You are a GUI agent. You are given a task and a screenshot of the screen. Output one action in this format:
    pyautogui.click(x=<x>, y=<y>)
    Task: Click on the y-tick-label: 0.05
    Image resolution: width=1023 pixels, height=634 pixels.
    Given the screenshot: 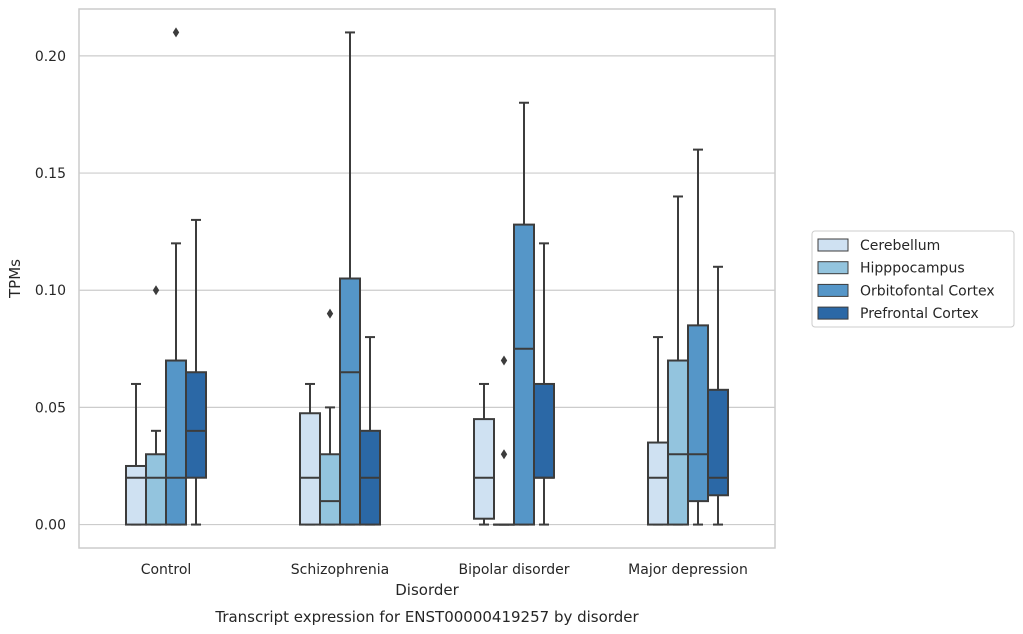 What is the action you would take?
    pyautogui.click(x=50, y=408)
    